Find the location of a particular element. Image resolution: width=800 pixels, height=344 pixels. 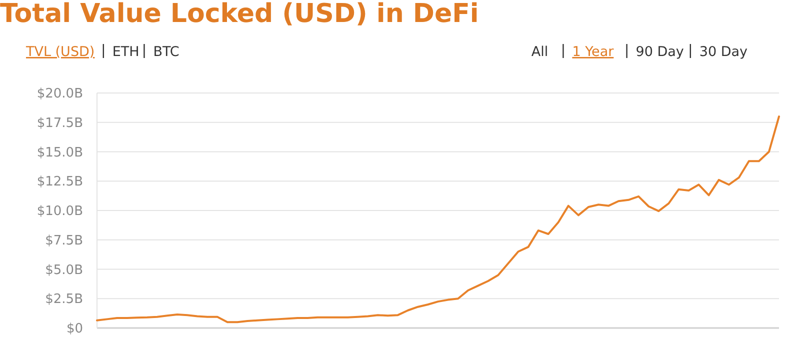

y-tick-label: $15.0B is located at coordinates (59, 152).